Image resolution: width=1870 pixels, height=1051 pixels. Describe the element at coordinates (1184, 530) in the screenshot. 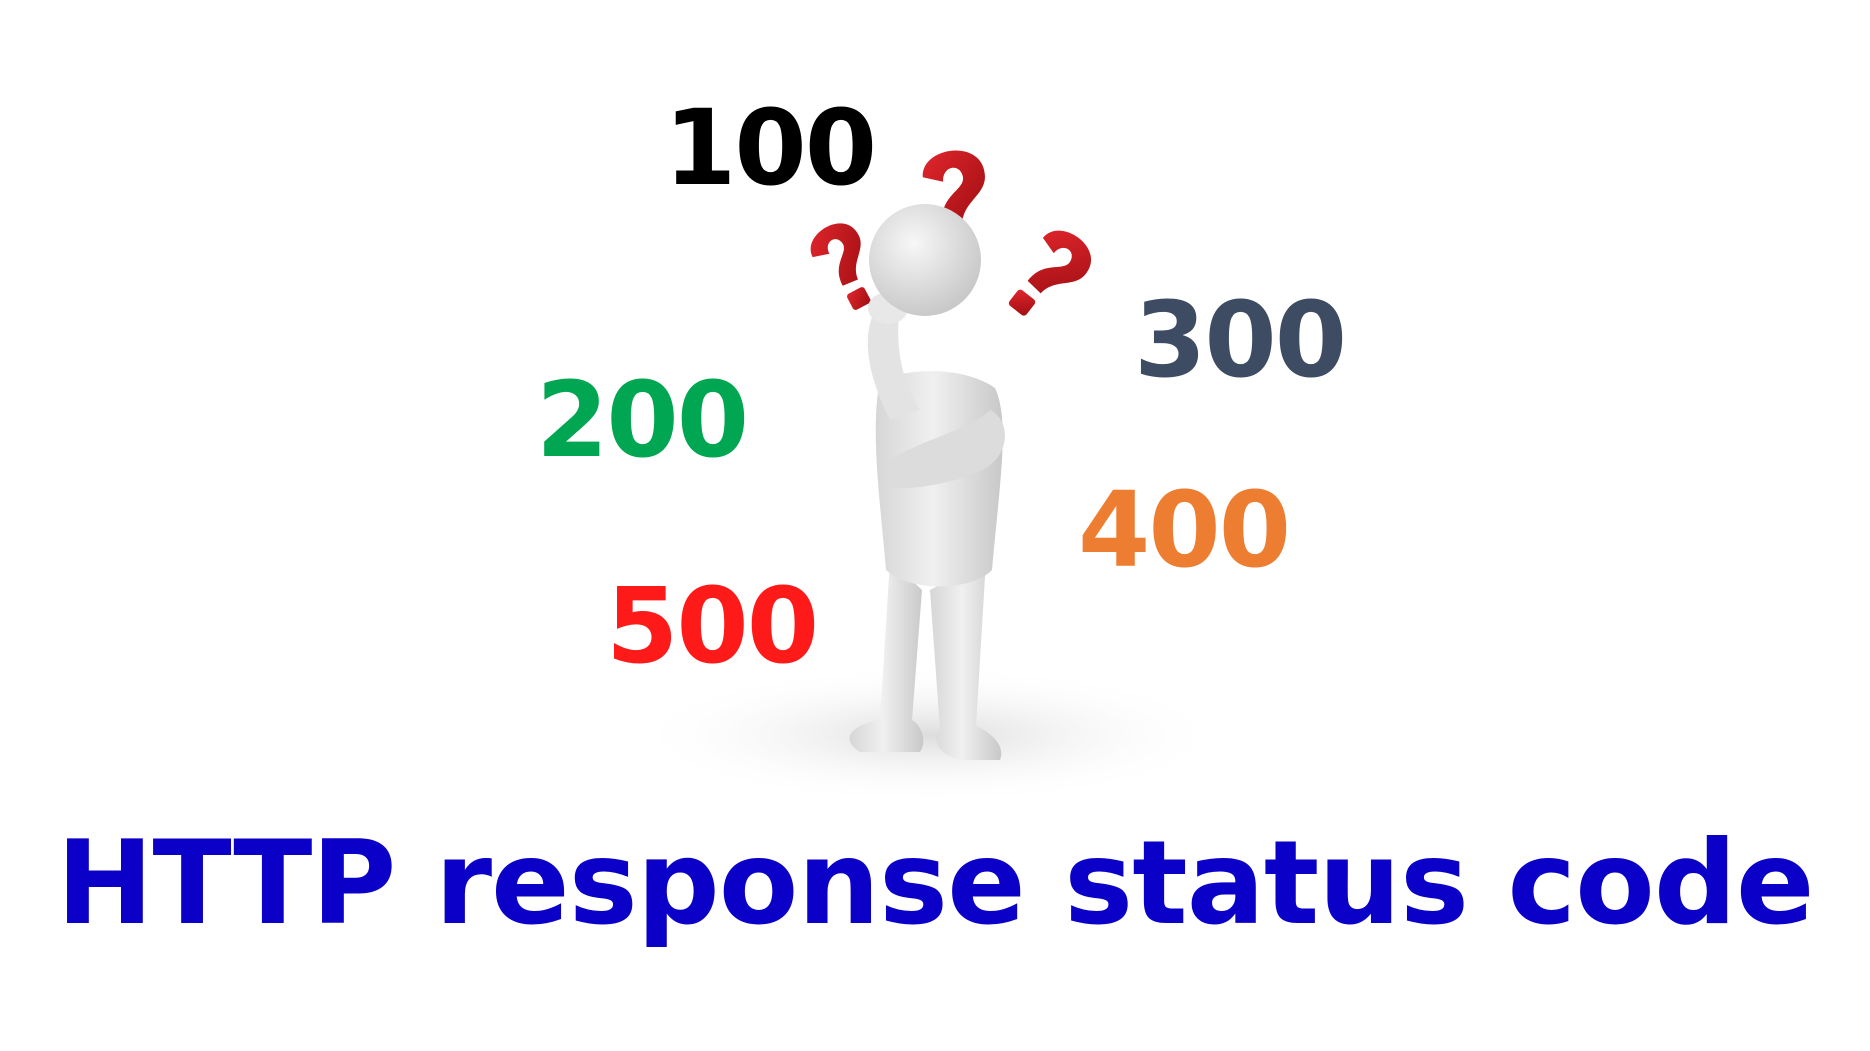

I see `status-code-400: 400` at that location.